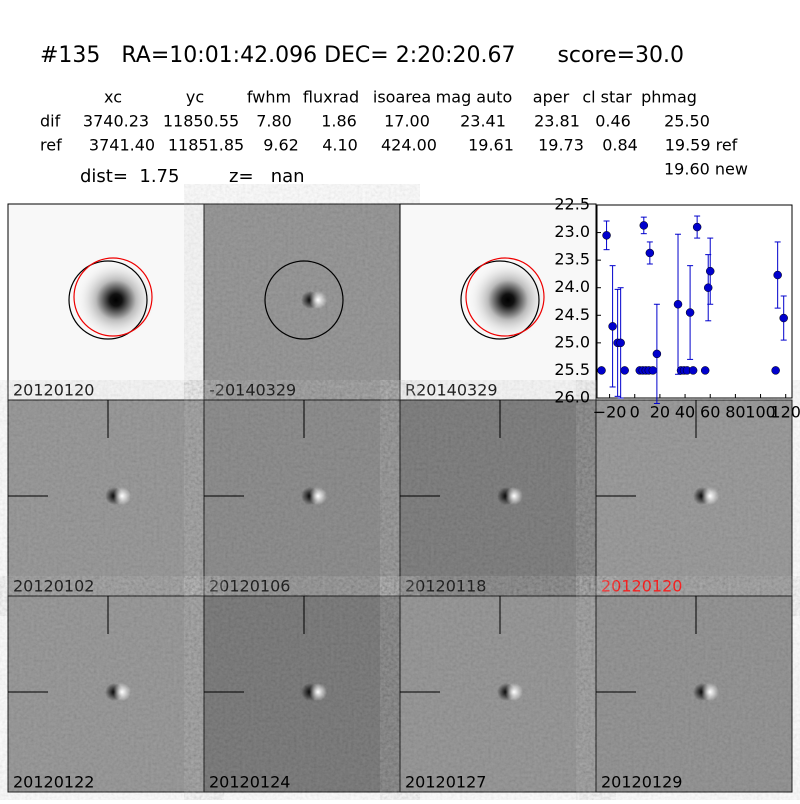  What do you see at coordinates (201, 121) in the screenshot?
I see `cell: 11850.55` at bounding box center [201, 121].